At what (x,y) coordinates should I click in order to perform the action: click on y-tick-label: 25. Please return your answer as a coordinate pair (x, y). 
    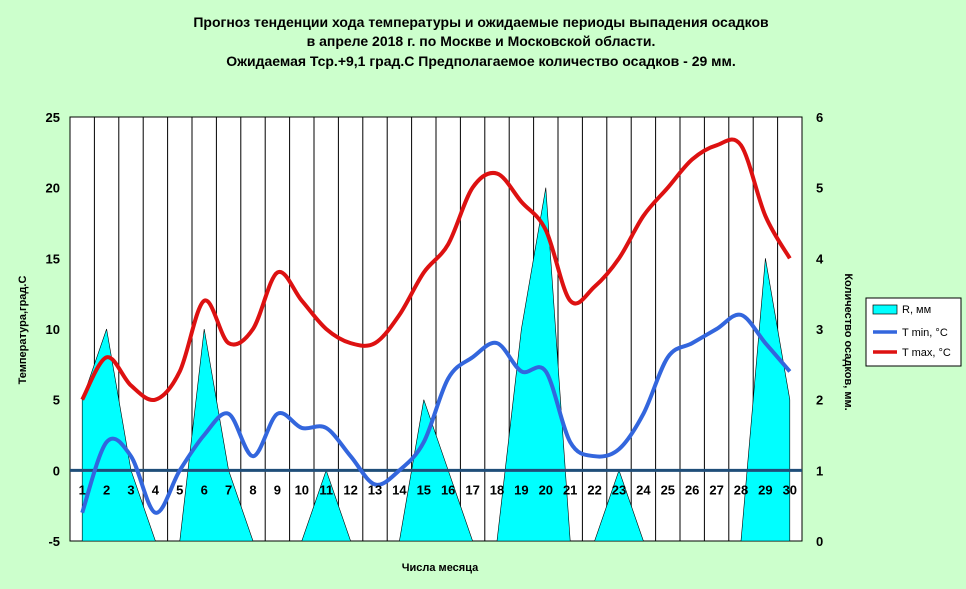
    Looking at the image, I should click on (53, 117).